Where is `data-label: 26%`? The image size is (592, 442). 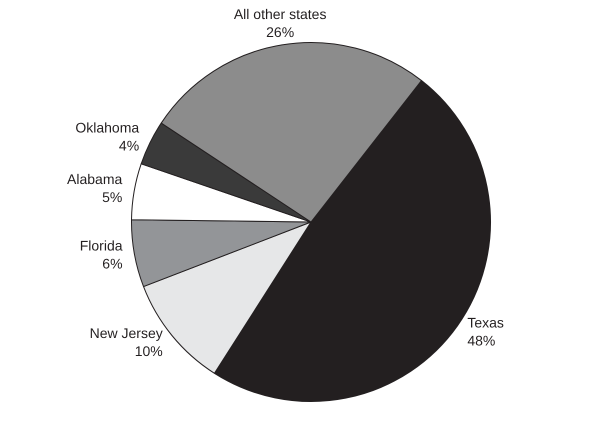
data-label: 26% is located at coordinates (280, 32).